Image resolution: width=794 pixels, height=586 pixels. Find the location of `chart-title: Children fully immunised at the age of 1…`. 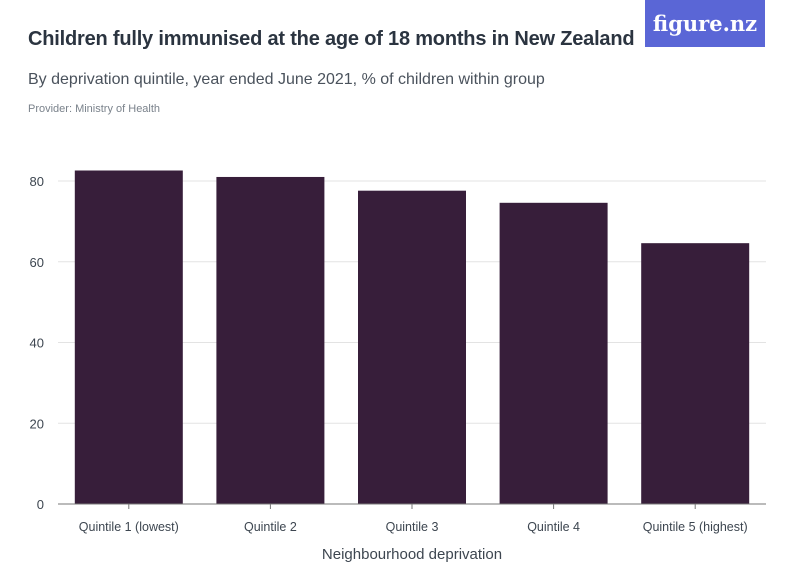

chart-title: Children fully immunised at the age of 1… is located at coordinates (331, 39).